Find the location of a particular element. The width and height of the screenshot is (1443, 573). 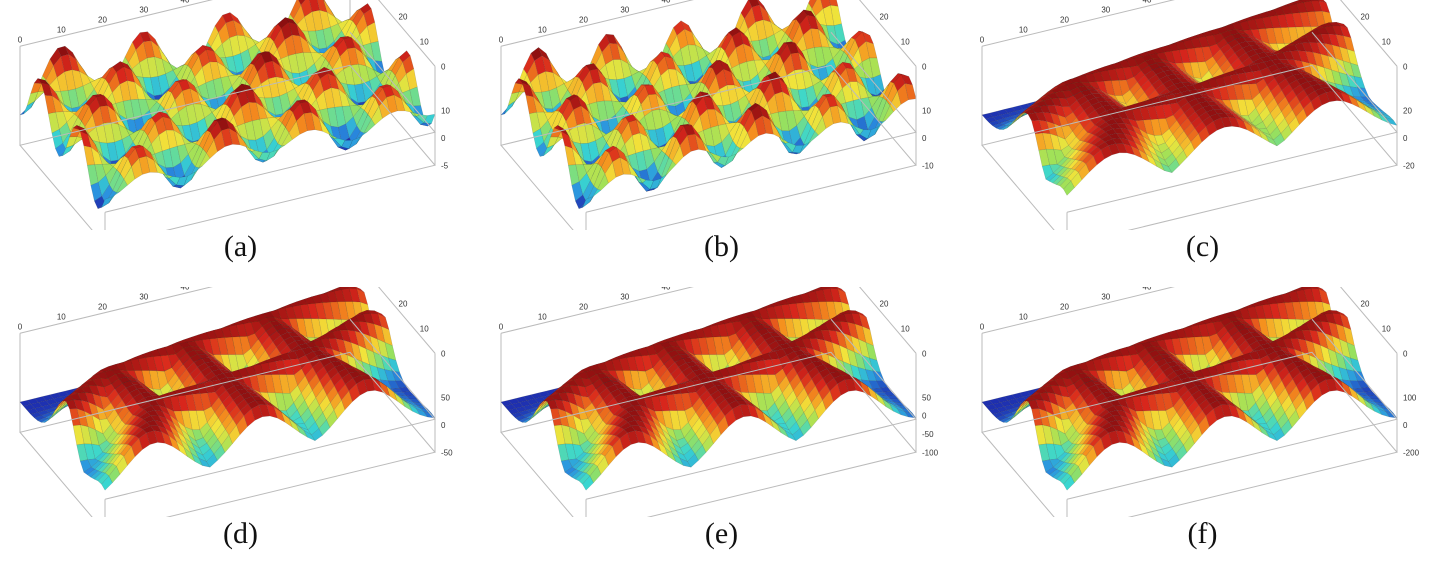

surface-plot-svg: 01020304050607080403020100500-50 is located at coordinates (235, 402).